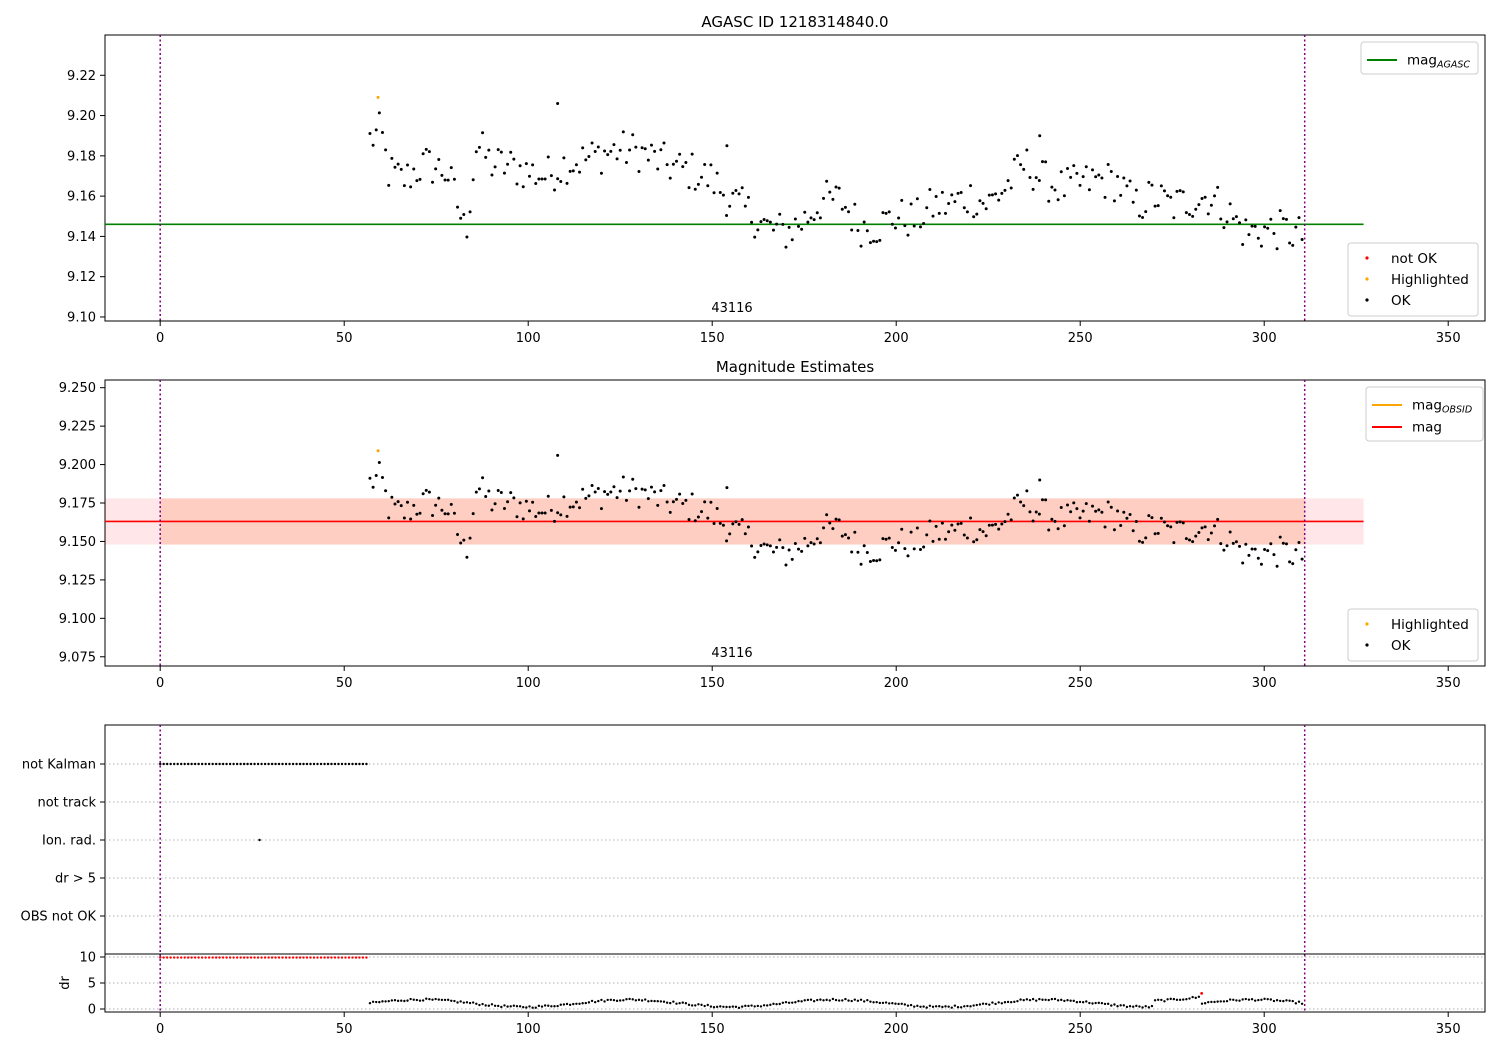 This screenshot has width=1500, height=1050. Describe the element at coordinates (1413, 635) in the screenshot. I see `legend-box` at that location.